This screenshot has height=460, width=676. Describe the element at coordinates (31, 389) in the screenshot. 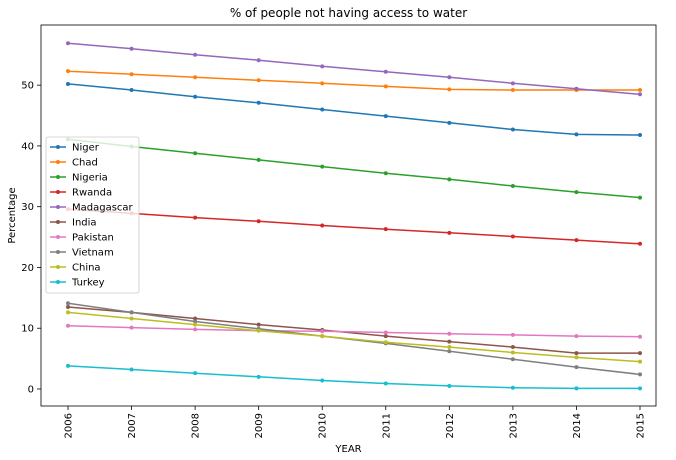

I see `y-tick-label: 0` at that location.